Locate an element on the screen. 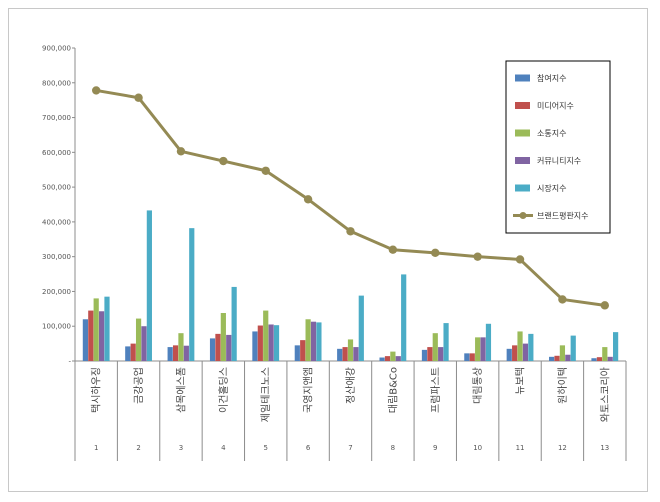 This screenshot has width=660, height=502. y-tick-label: 100,000 is located at coordinates (56, 327).